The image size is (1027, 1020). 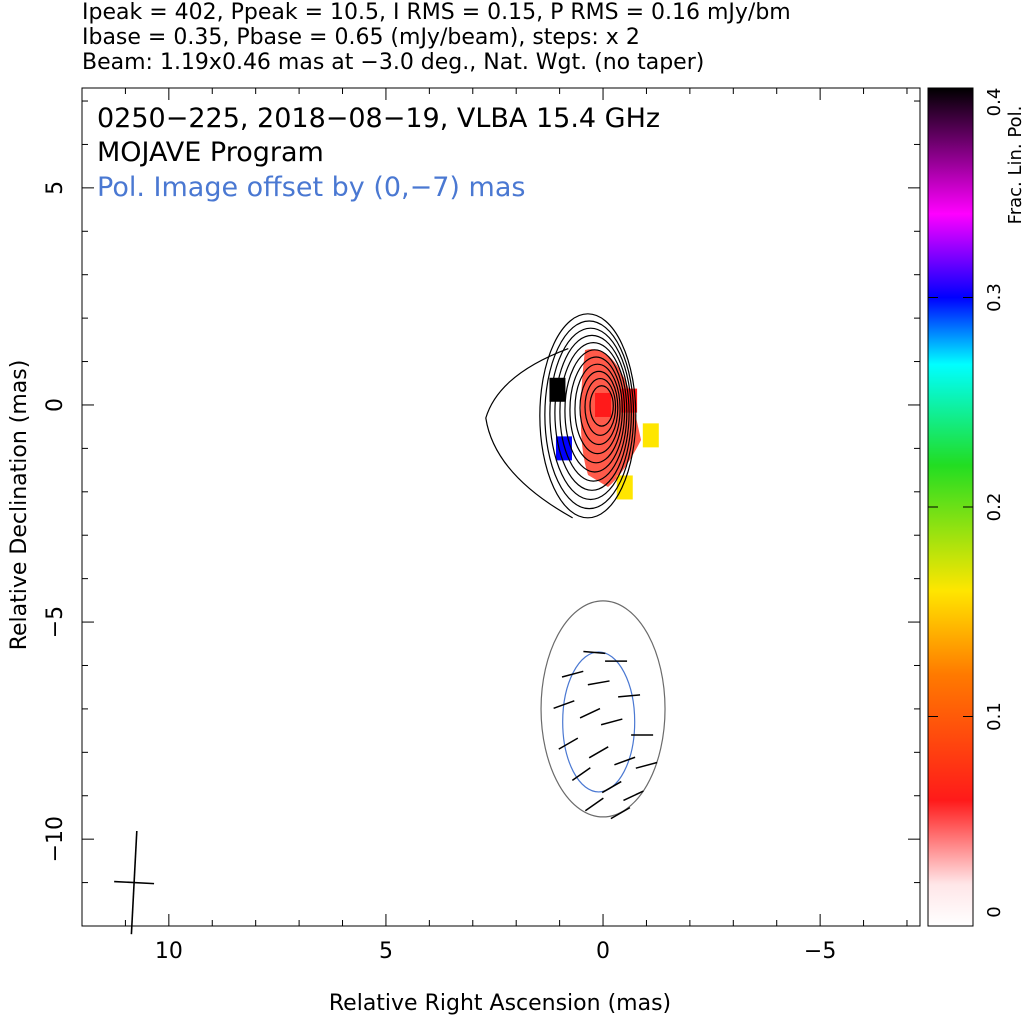 What do you see at coordinates (603, 951) in the screenshot?
I see `x-tick-label: 0` at bounding box center [603, 951].